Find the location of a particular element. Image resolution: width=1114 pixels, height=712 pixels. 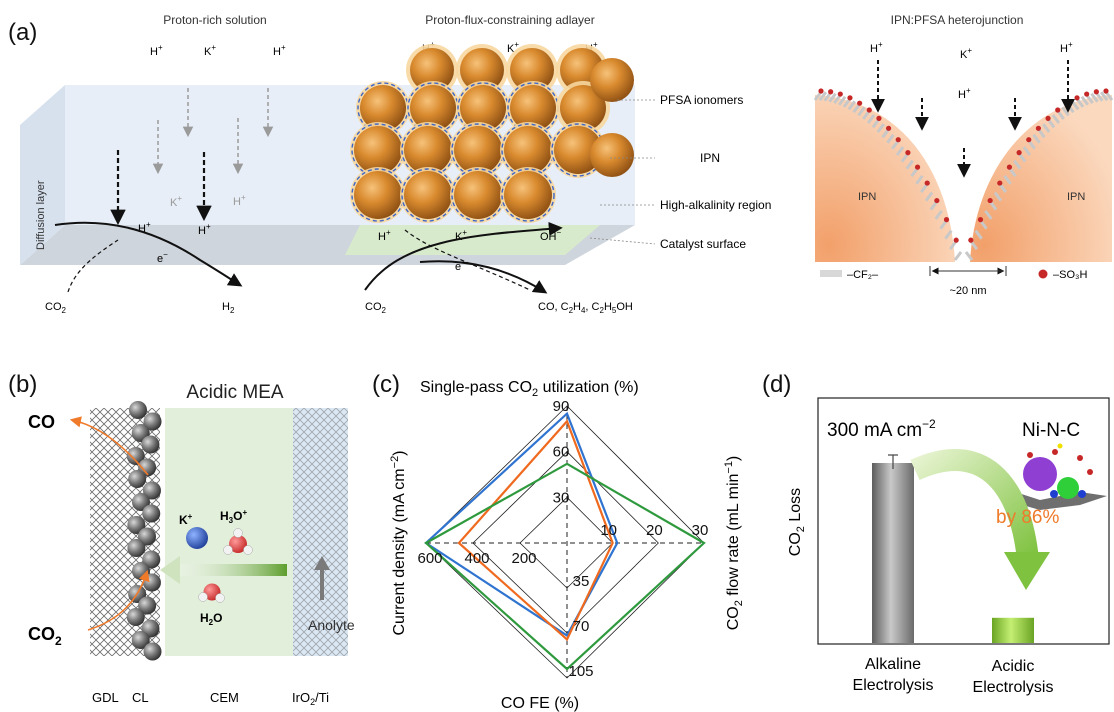

radar-tick-label: 35 is located at coordinates (581, 581).